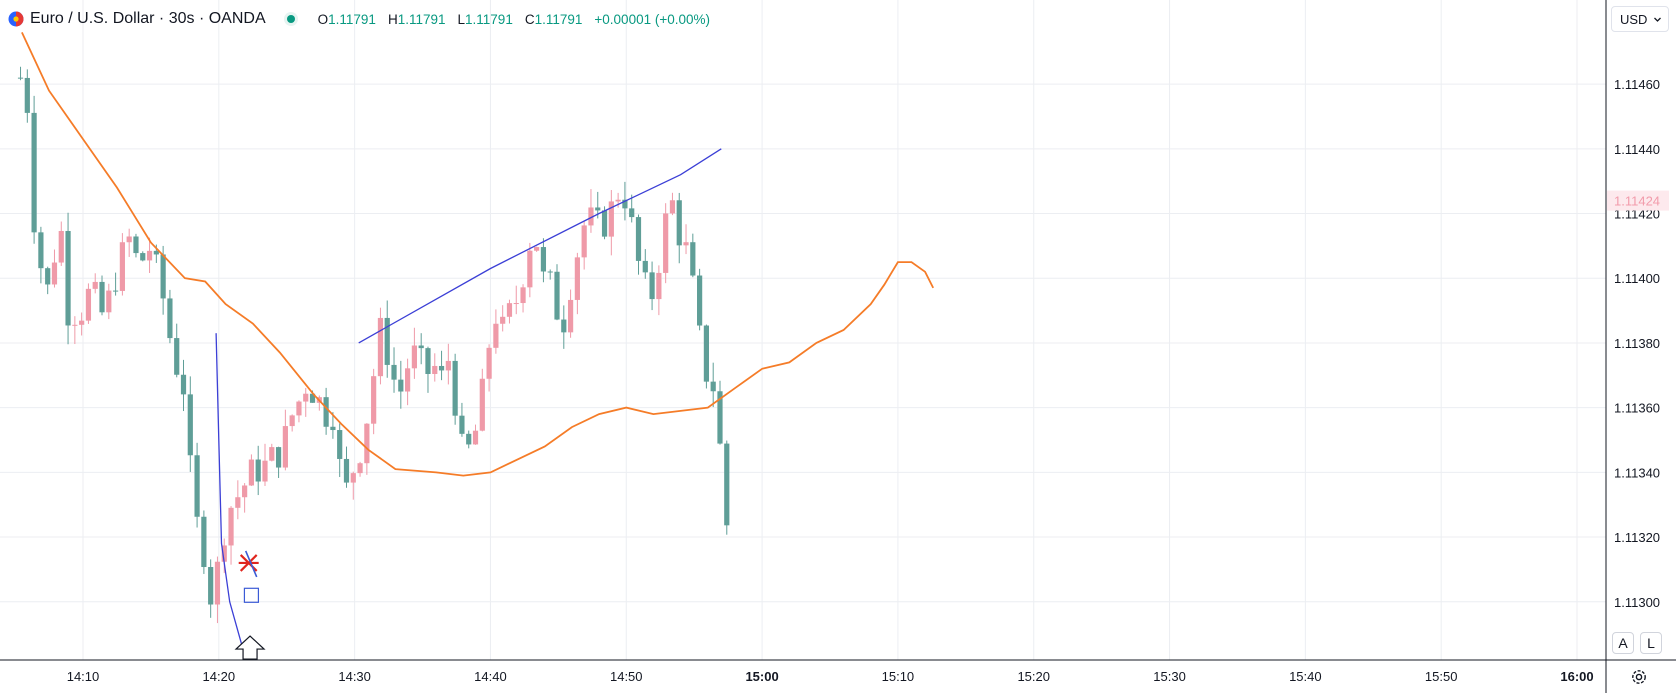 The image size is (1676, 693). I want to click on market-status-icon, so click(290, 19).